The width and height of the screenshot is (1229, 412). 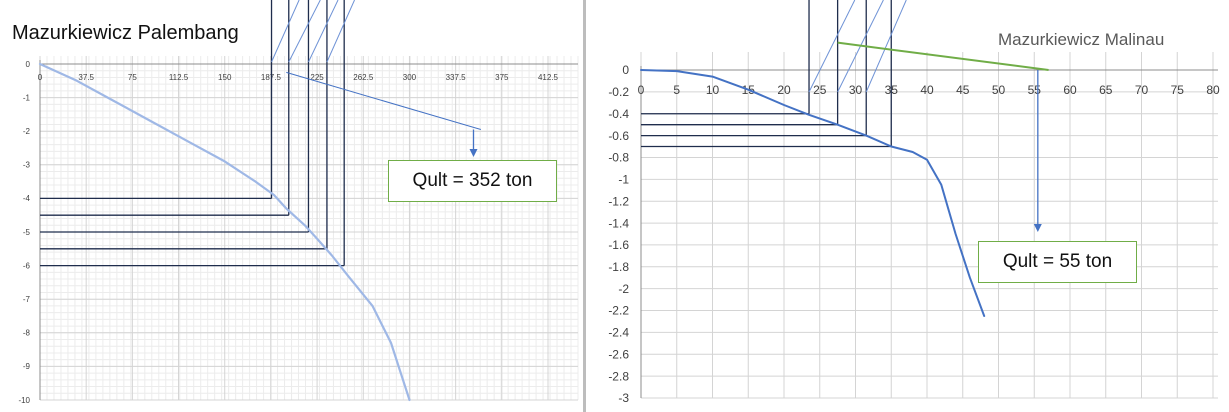 What do you see at coordinates (618, 311) in the screenshot?
I see `y-tick-label: -2.2` at bounding box center [618, 311].